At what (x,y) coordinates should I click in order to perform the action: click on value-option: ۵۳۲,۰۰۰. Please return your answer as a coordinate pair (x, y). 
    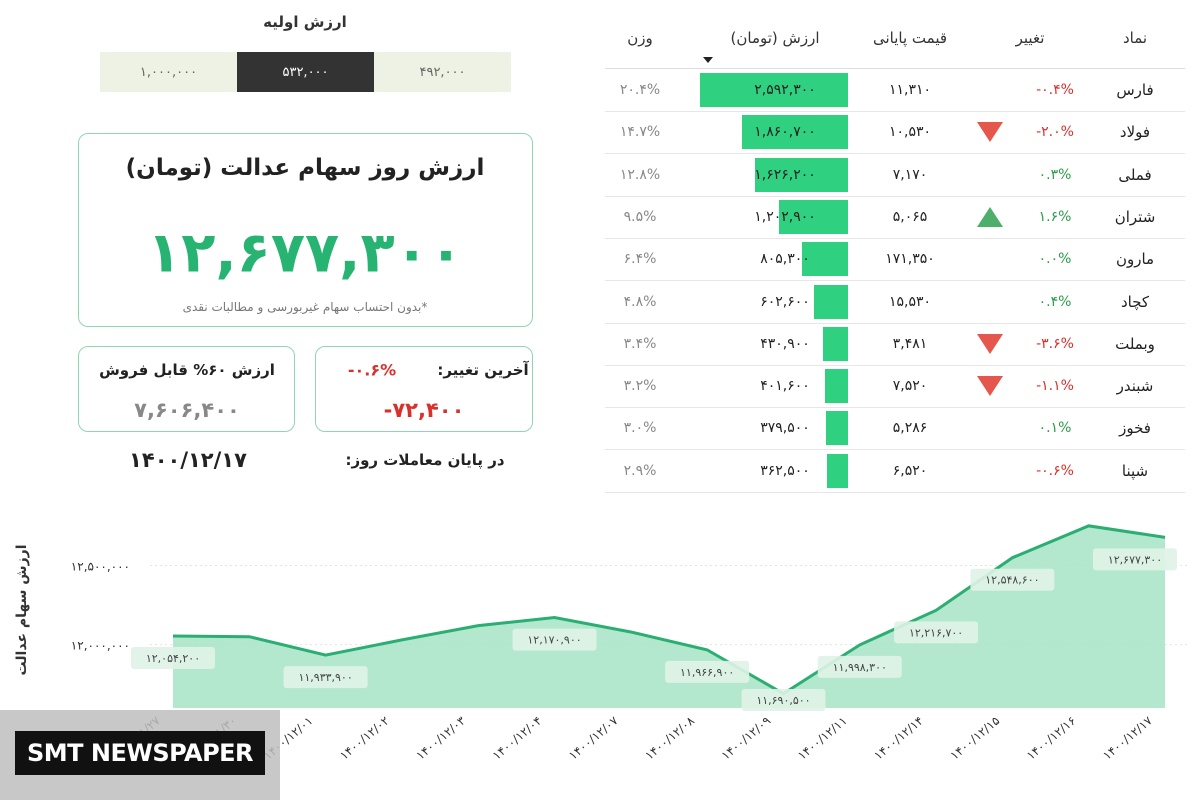
    Looking at the image, I should click on (305, 72).